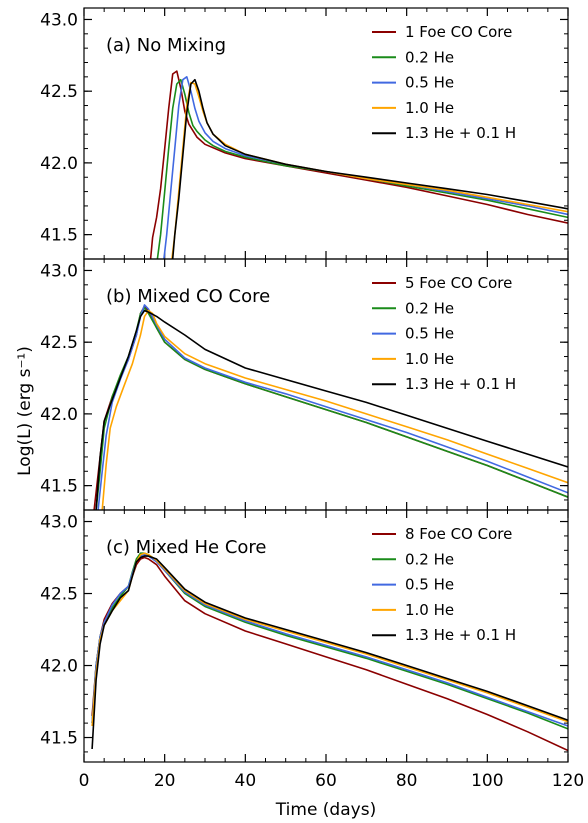  What do you see at coordinates (188, 296) in the screenshot?
I see `panel-title: (b) Mixed CO Core` at bounding box center [188, 296].